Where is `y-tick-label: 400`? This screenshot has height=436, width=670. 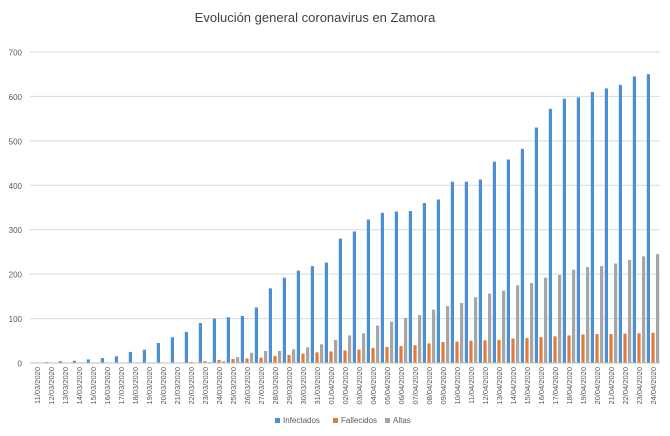
y-tick-label: 400 is located at coordinates (16, 186).